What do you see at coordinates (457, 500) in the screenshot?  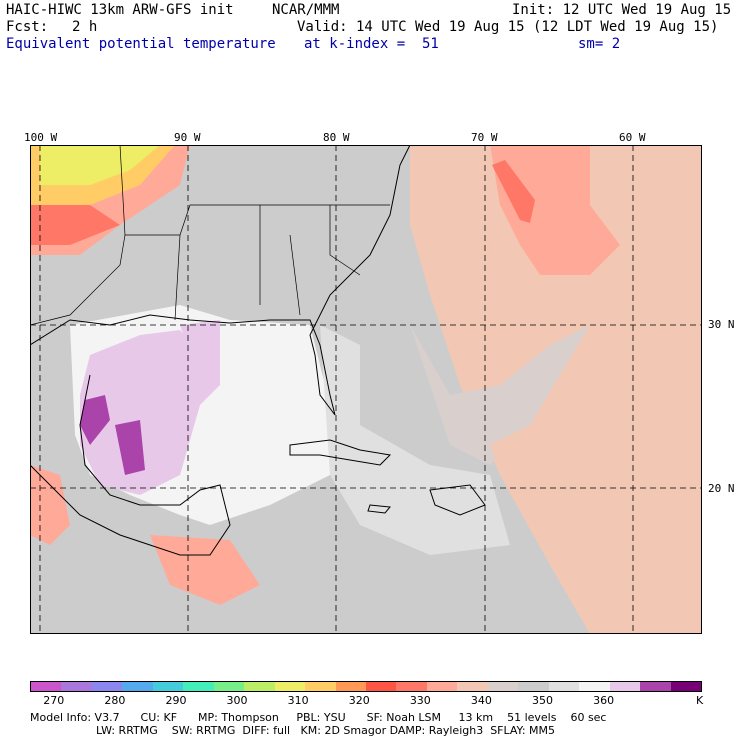 I see `hispaniola-outline` at bounding box center [457, 500].